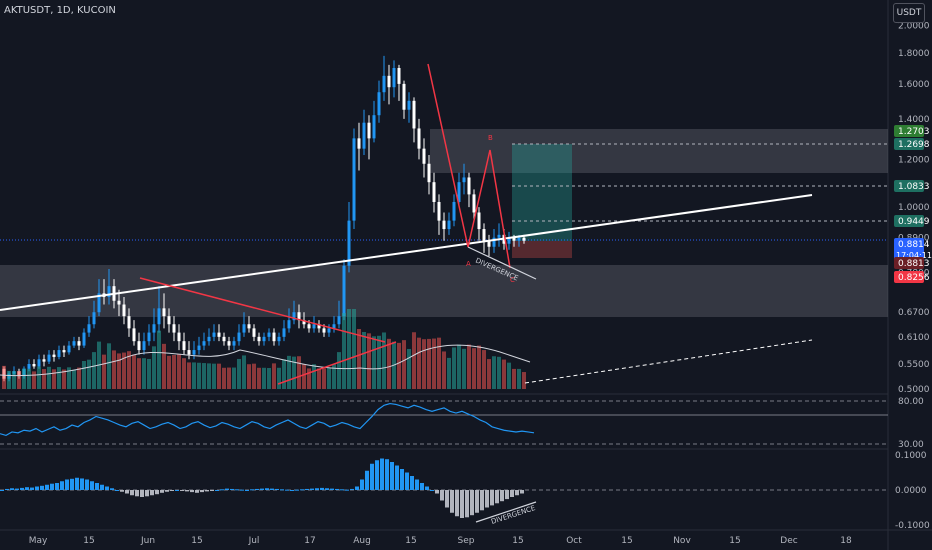 This screenshot has height=550, width=932. What do you see at coordinates (542, 249) in the screenshot?
I see `long-position-stop-zone` at bounding box center [542, 249].